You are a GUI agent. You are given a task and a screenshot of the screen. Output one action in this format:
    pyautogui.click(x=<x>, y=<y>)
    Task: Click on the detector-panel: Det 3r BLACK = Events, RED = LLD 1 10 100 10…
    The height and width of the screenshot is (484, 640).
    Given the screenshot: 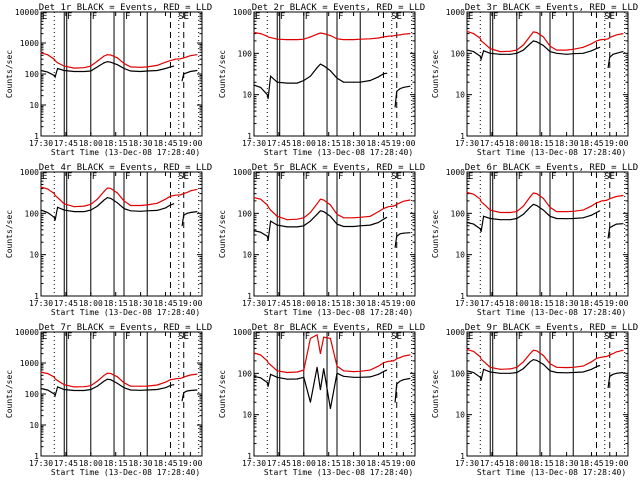 What is the action you would take?
    pyautogui.click(x=532, y=80)
    